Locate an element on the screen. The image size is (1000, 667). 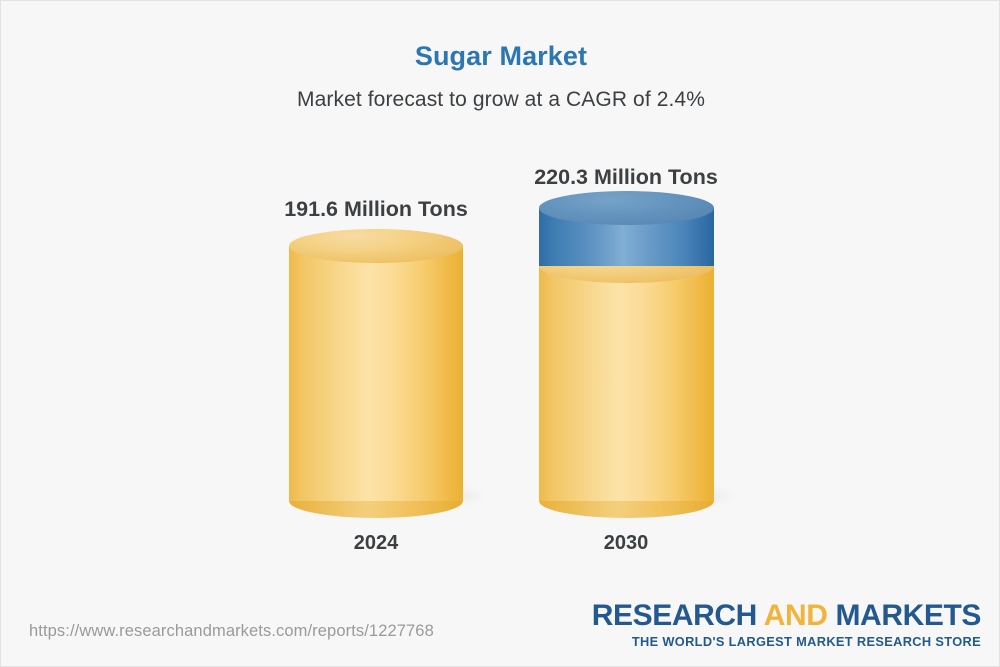
bar-segment-base-2024 is located at coordinates (376, 373).